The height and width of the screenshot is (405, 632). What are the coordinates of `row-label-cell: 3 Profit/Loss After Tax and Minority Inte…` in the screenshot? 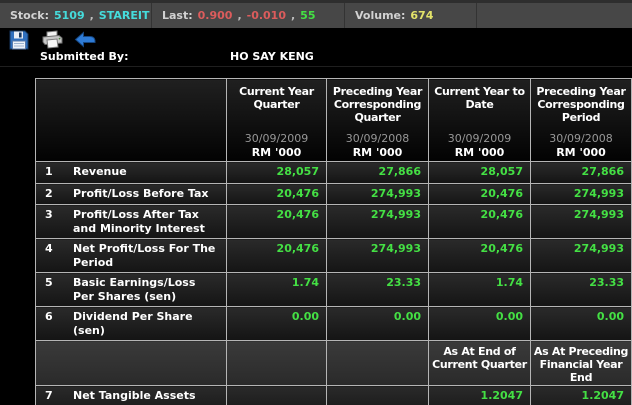 It's located at (131, 221).